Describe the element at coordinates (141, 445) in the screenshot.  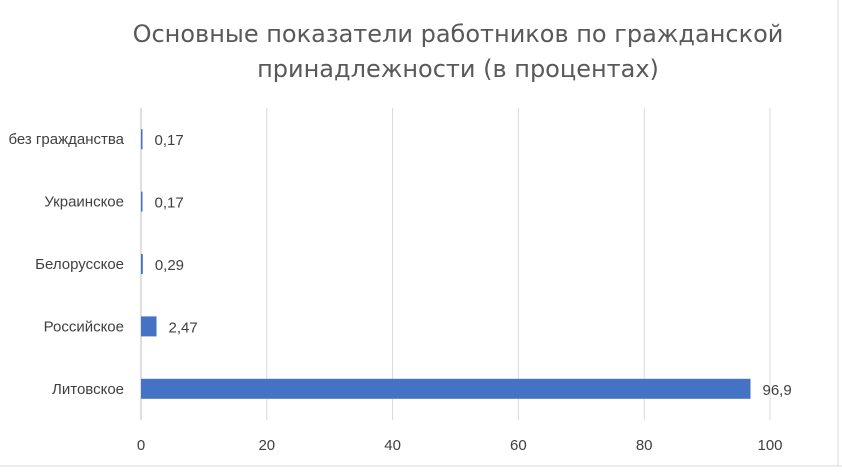
I see `x-tick-label: 0` at that location.